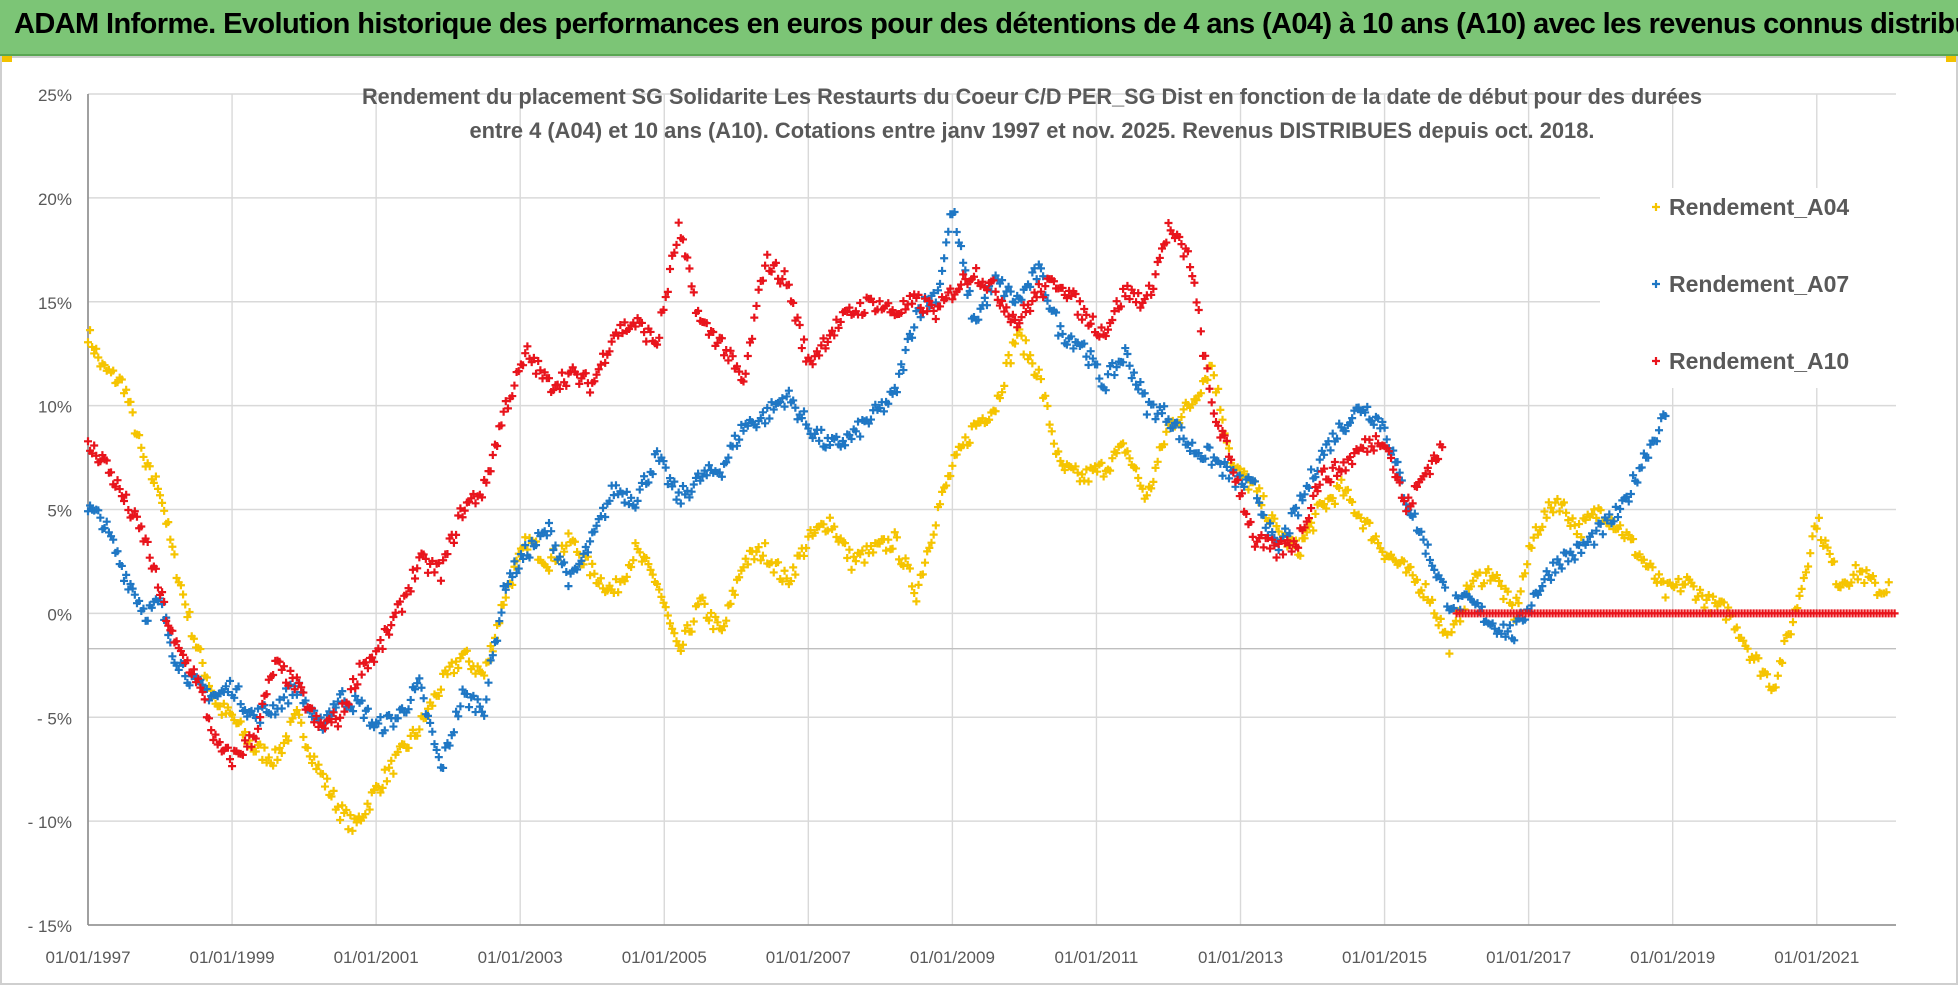  Describe the element at coordinates (1240, 957) in the screenshot. I see `x-tick-label: 01/01/2013` at that location.